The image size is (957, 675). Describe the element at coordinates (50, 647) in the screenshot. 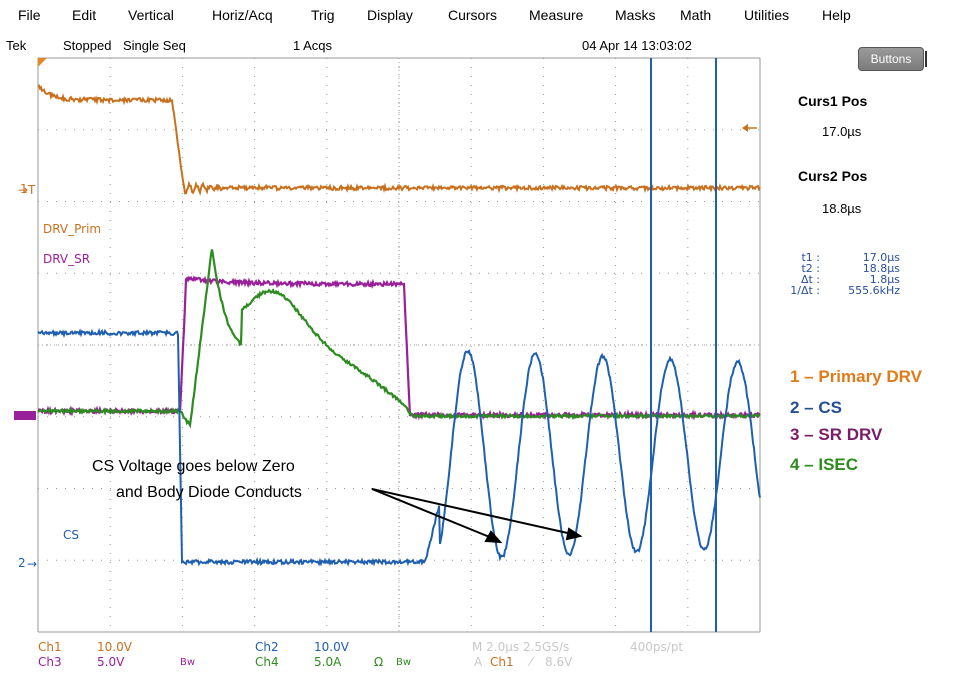

I see `ch1-label: Ch1` at that location.